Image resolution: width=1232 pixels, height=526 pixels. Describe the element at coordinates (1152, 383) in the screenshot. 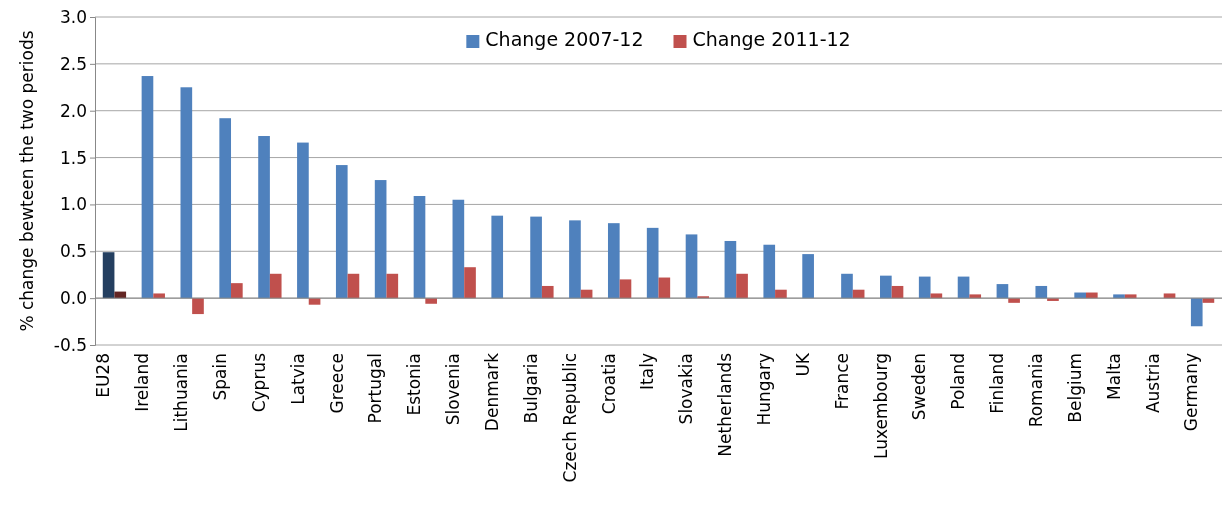

I see `x-tick-label: Austria` at that location.